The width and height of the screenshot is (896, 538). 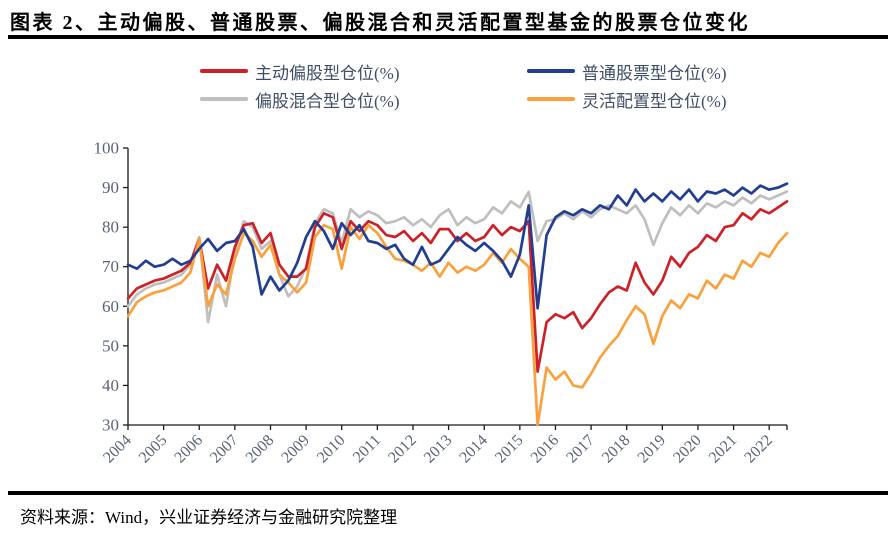 I want to click on x-tick-label: 2018, so click(x=616, y=449).